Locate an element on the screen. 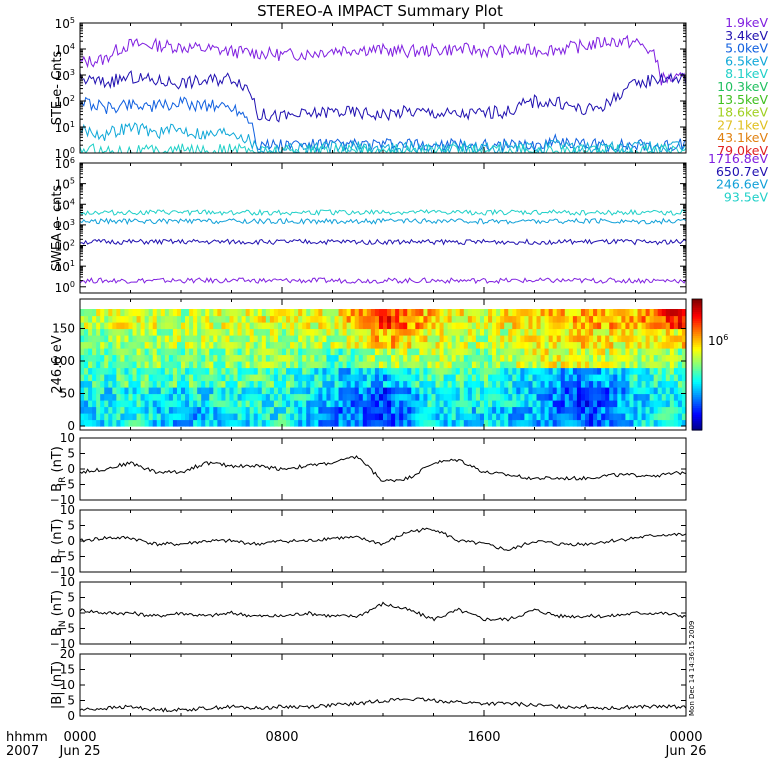 The image size is (780, 780). y-tick-label-base: 10 is located at coordinates (62, 205).